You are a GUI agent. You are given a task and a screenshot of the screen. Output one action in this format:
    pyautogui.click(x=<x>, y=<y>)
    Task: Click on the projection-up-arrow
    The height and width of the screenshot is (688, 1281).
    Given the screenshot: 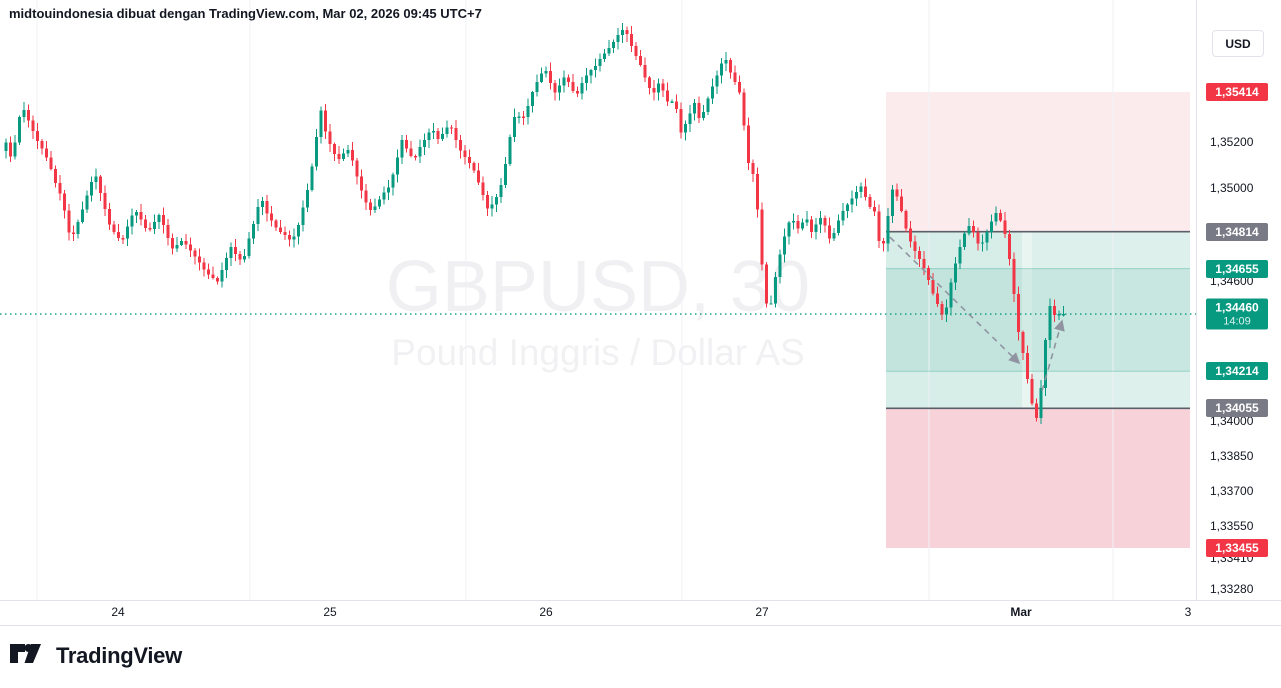 What is the action you would take?
    pyautogui.click(x=1053, y=355)
    